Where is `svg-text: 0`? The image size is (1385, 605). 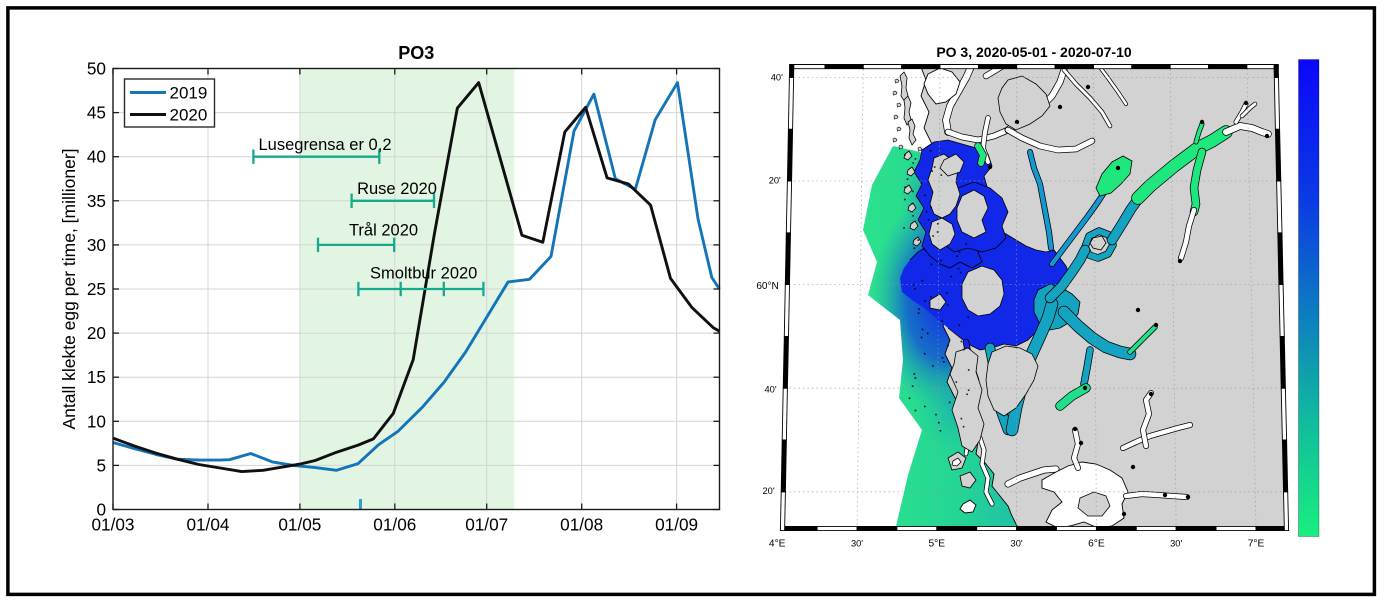 svg-text: 0 is located at coordinates (101, 510).